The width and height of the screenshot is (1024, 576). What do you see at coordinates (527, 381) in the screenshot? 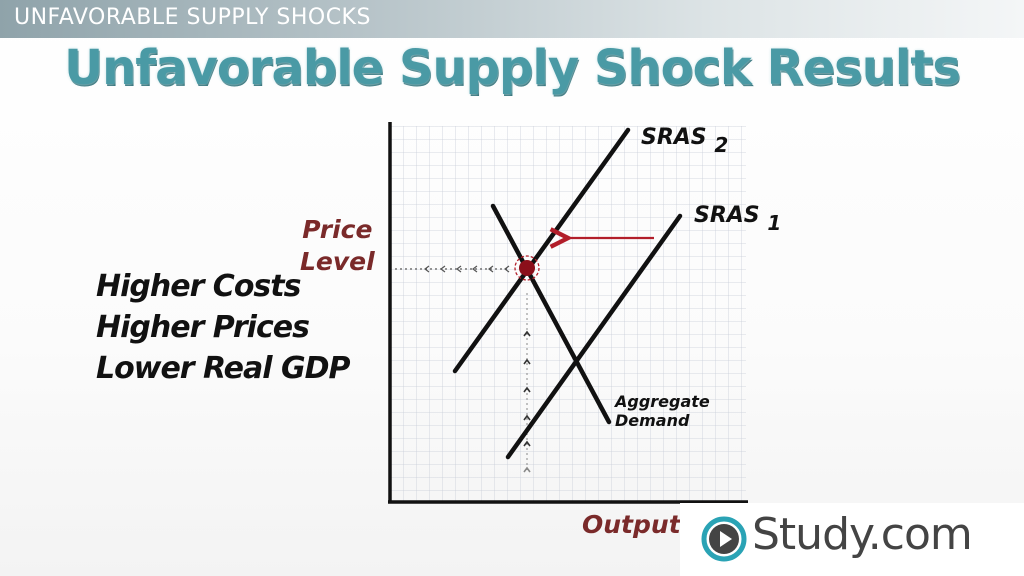
I see `output-guide-arrows` at bounding box center [527, 381].